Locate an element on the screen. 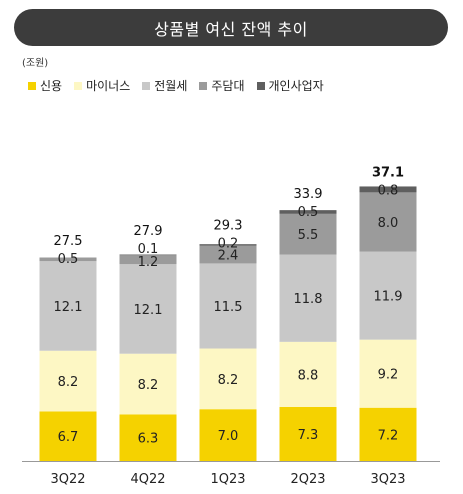  legend-item: 마이너스 is located at coordinates (102, 85).